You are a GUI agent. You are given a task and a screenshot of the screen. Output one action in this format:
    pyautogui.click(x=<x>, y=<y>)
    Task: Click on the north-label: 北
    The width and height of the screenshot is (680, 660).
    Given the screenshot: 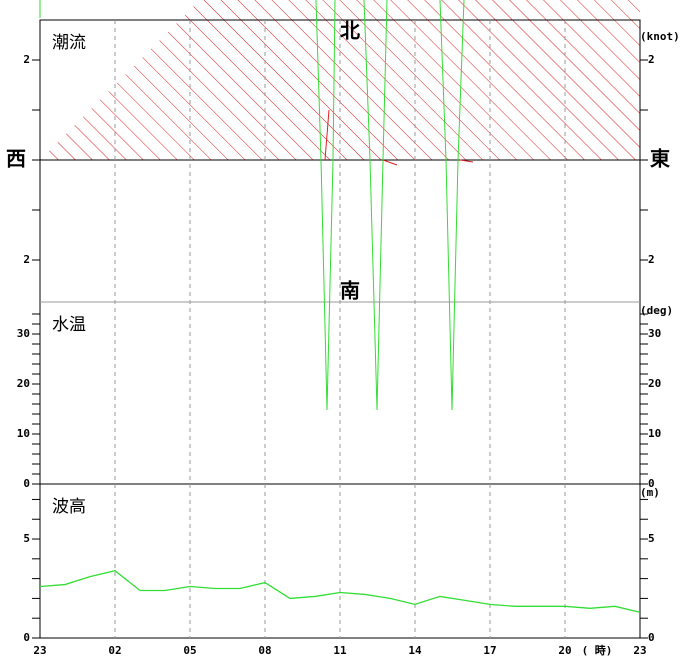 What is the action you would take?
    pyautogui.click(x=350, y=31)
    